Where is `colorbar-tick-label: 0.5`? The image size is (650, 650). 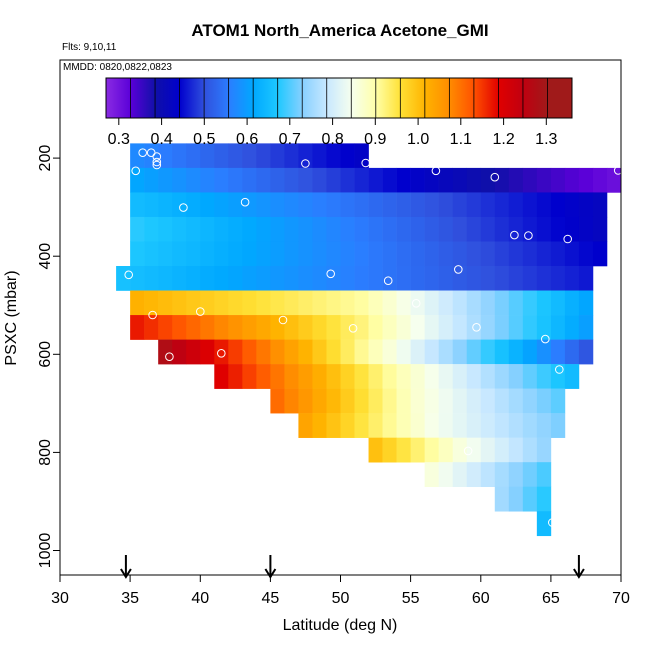 colorbar-tick-label: 0.5 is located at coordinates (204, 139).